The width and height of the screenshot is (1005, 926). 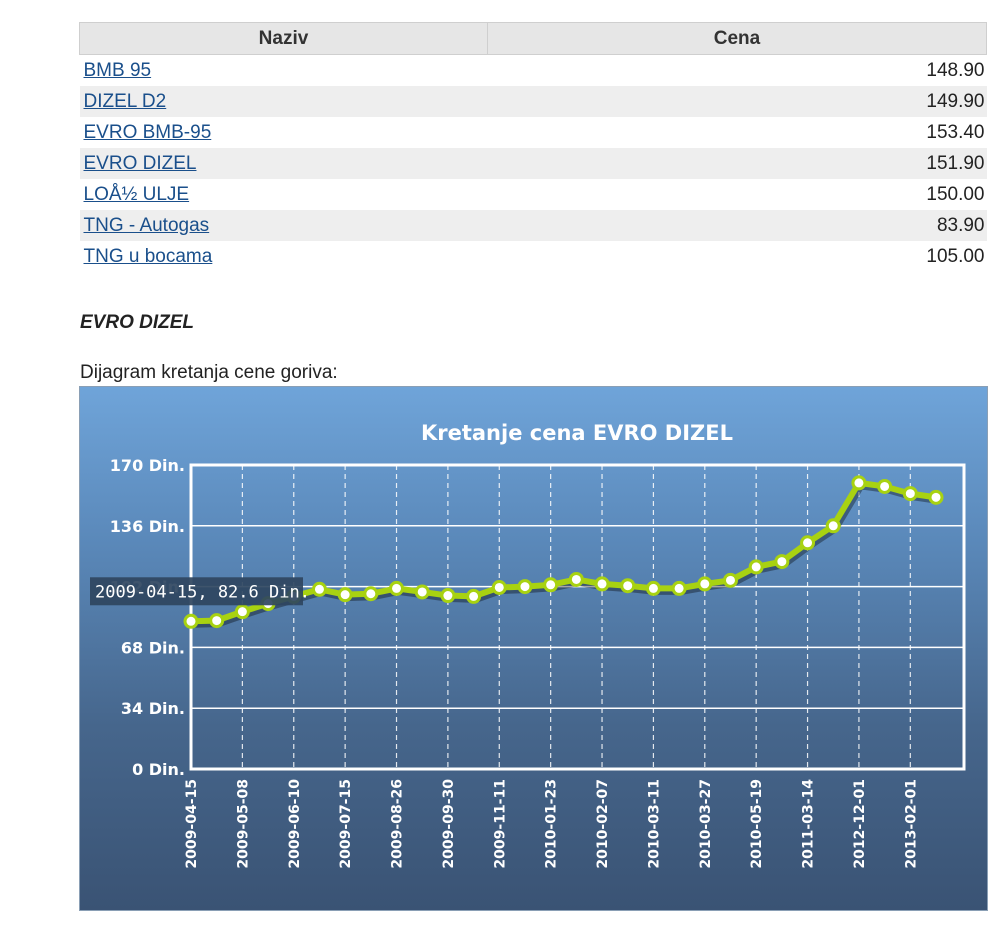 What do you see at coordinates (603, 824) in the screenshot?
I see `x-tick-label: 2010-02-07` at bounding box center [603, 824].